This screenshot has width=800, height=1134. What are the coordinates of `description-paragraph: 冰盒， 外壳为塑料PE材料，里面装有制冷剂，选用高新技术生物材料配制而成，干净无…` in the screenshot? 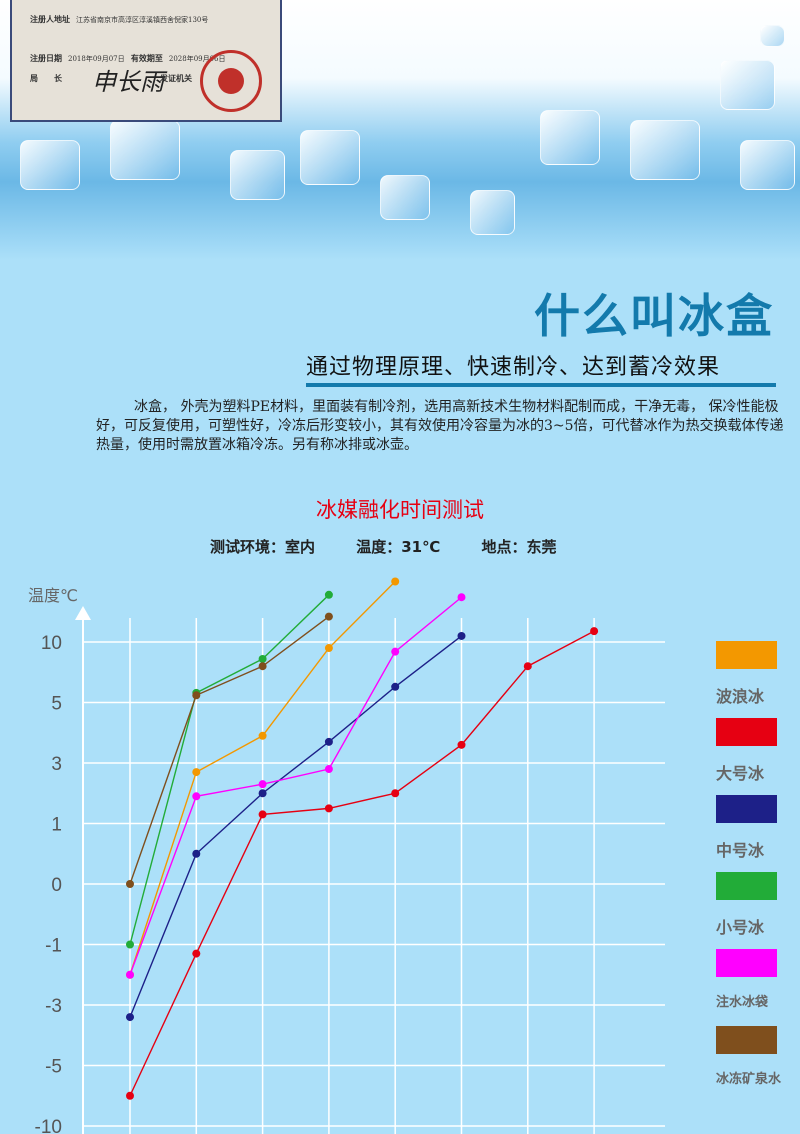 It's located at (440, 426).